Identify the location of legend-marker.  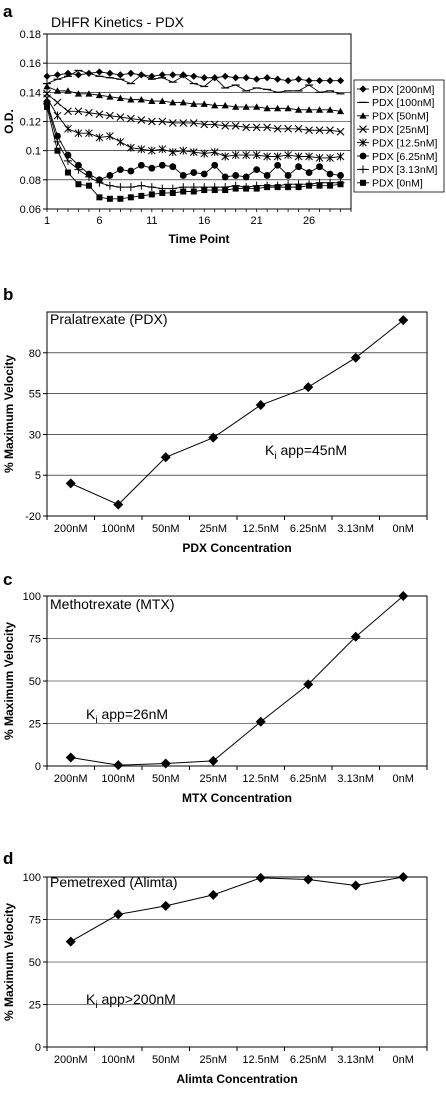
(363, 115).